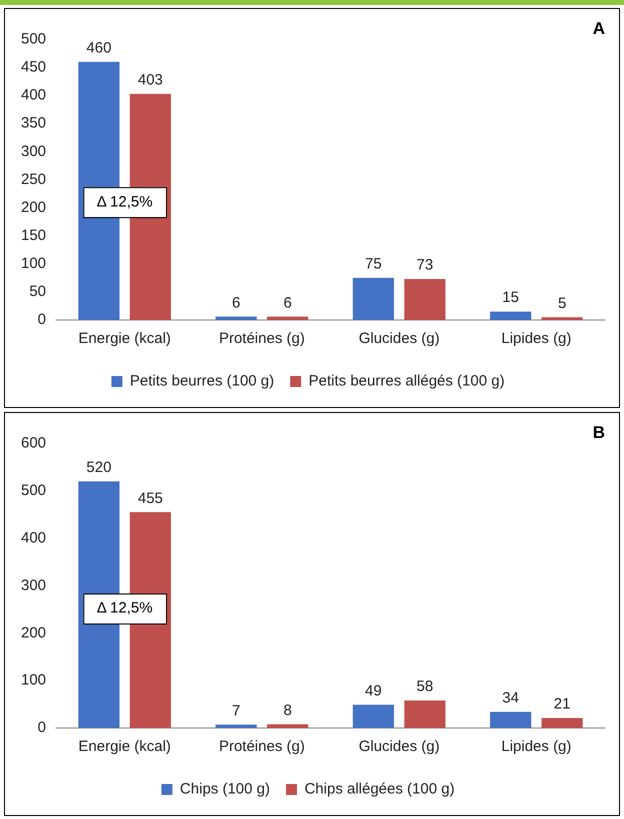 This screenshot has width=624, height=819. I want to click on data-label: 58, so click(425, 687).